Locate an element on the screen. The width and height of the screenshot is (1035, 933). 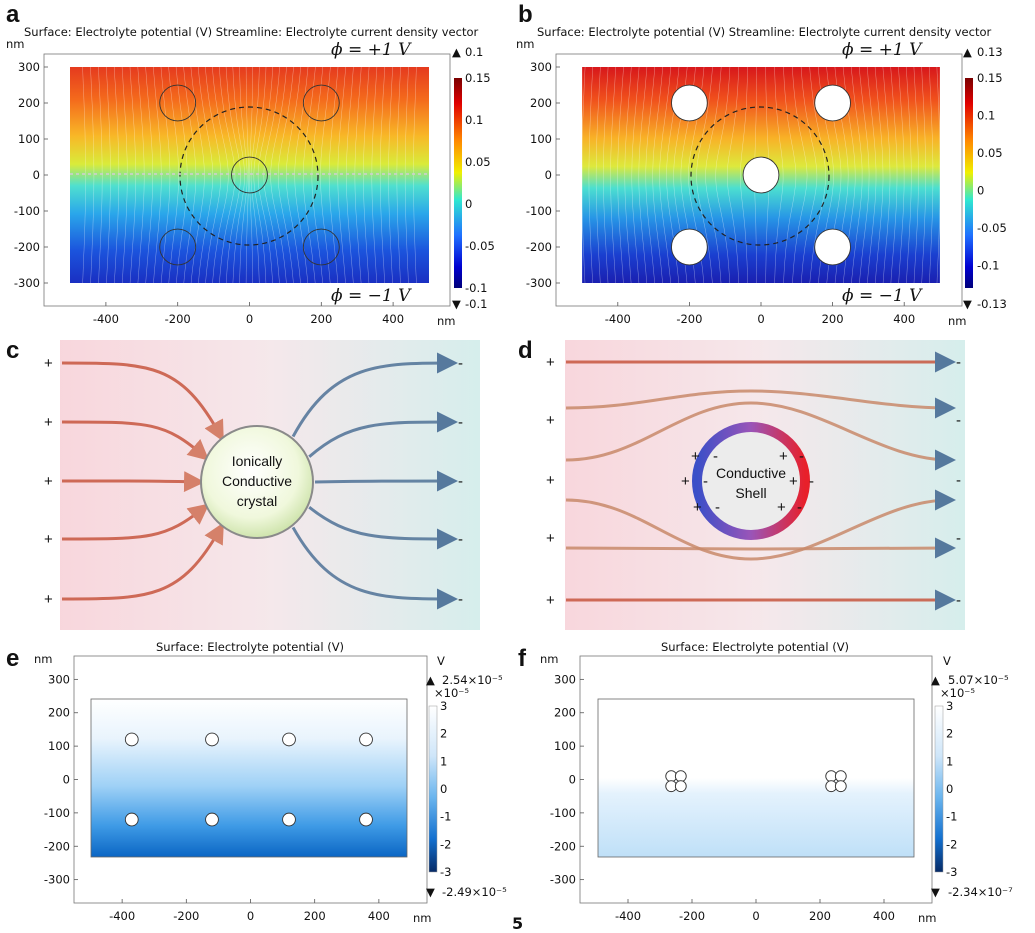
panel-f-title: Surface: Electrolyte potential (V) is located at coordinates (755, 647).